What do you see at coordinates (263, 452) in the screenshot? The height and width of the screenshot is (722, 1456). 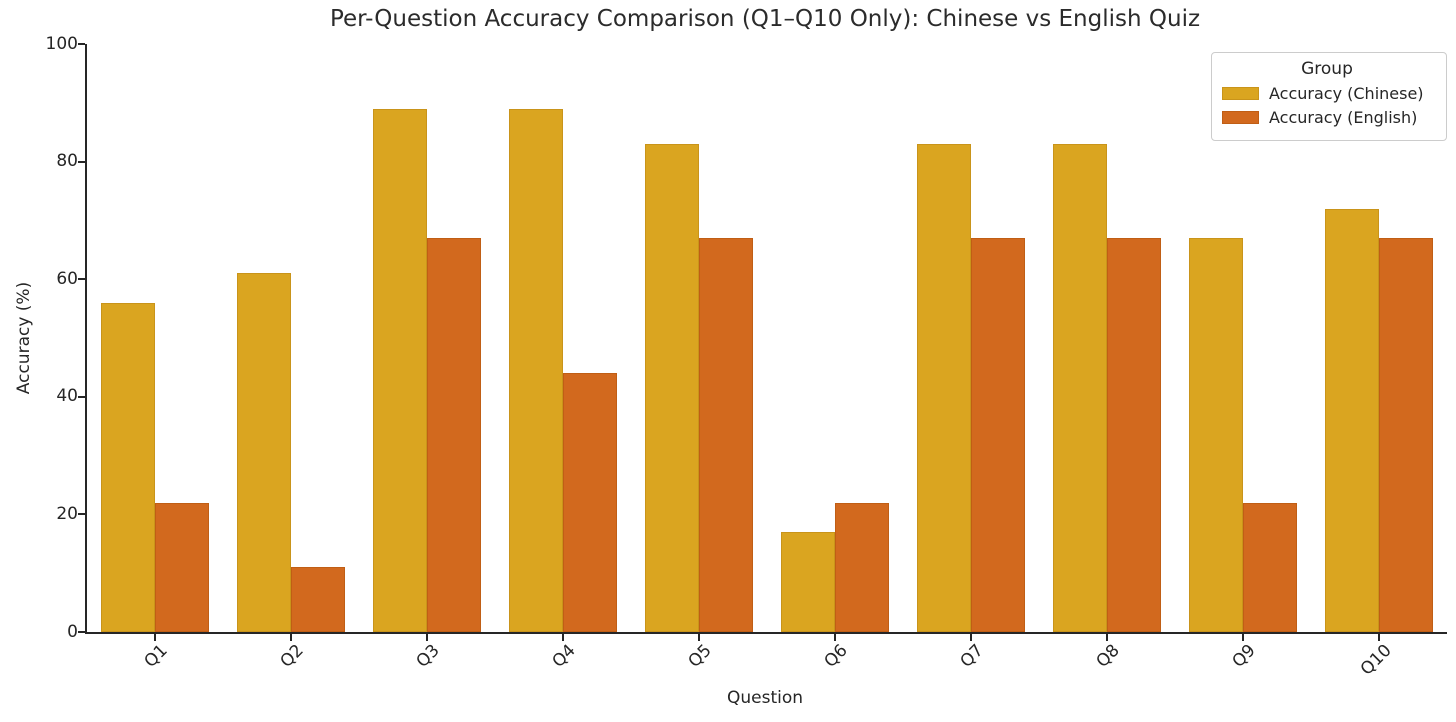 I see `bar-q2-chinese` at bounding box center [263, 452].